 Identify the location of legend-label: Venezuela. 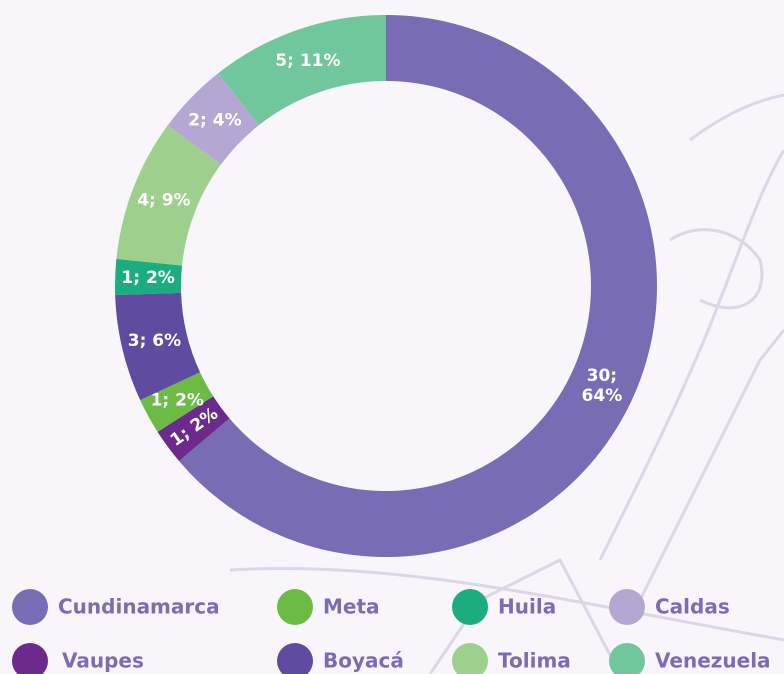
(713, 661).